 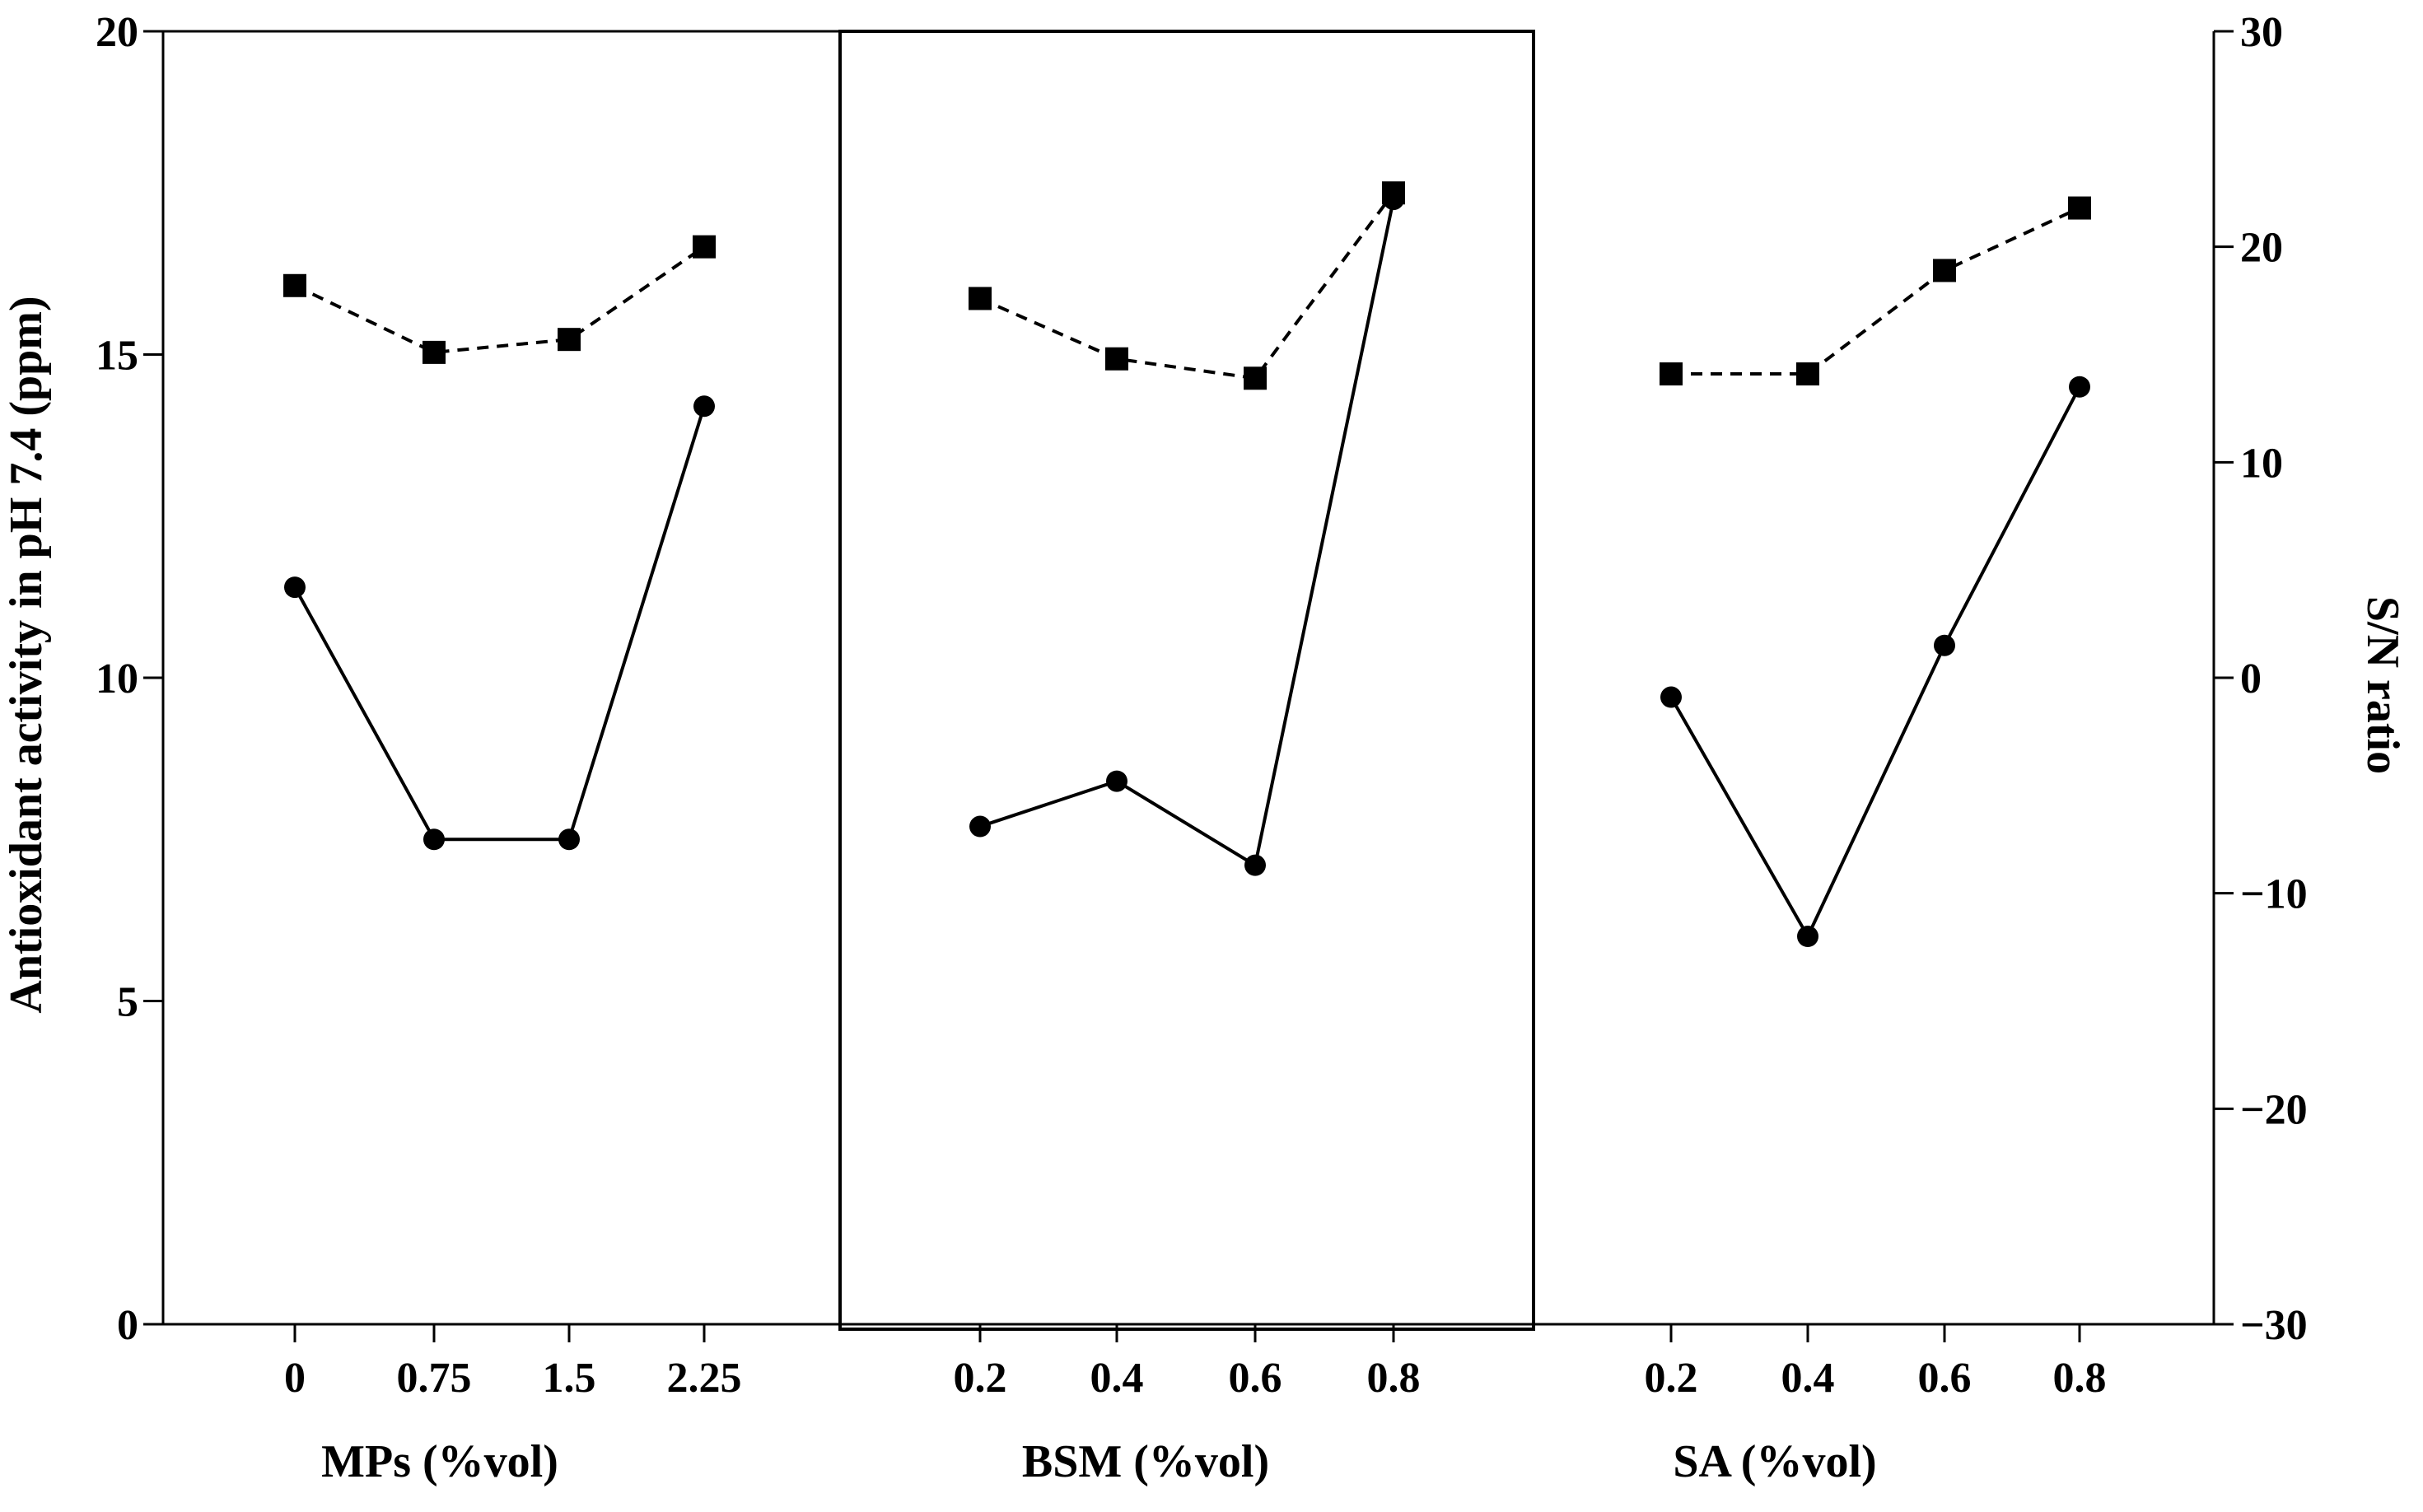 What do you see at coordinates (2251, 679) in the screenshot?
I see `right-tick-label: 0` at bounding box center [2251, 679].